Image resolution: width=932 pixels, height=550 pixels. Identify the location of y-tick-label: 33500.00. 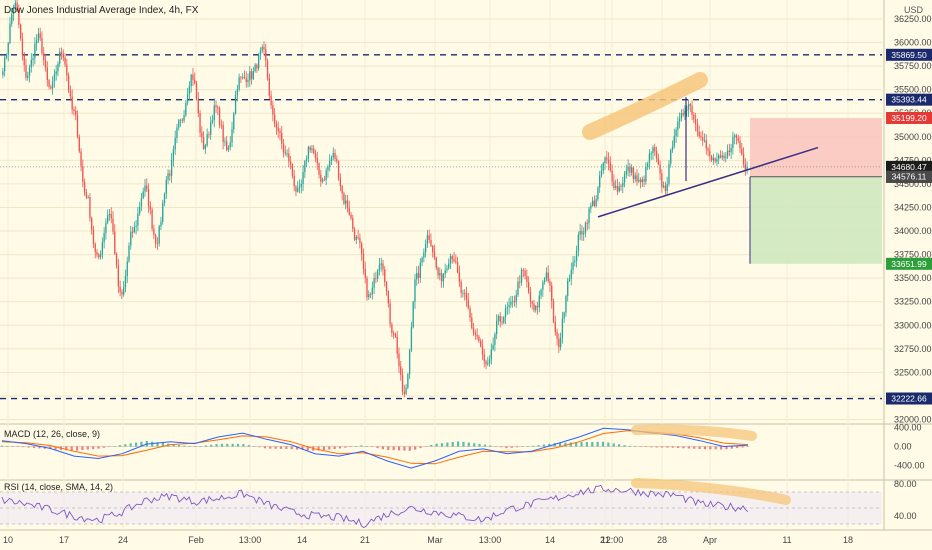
(913, 278).